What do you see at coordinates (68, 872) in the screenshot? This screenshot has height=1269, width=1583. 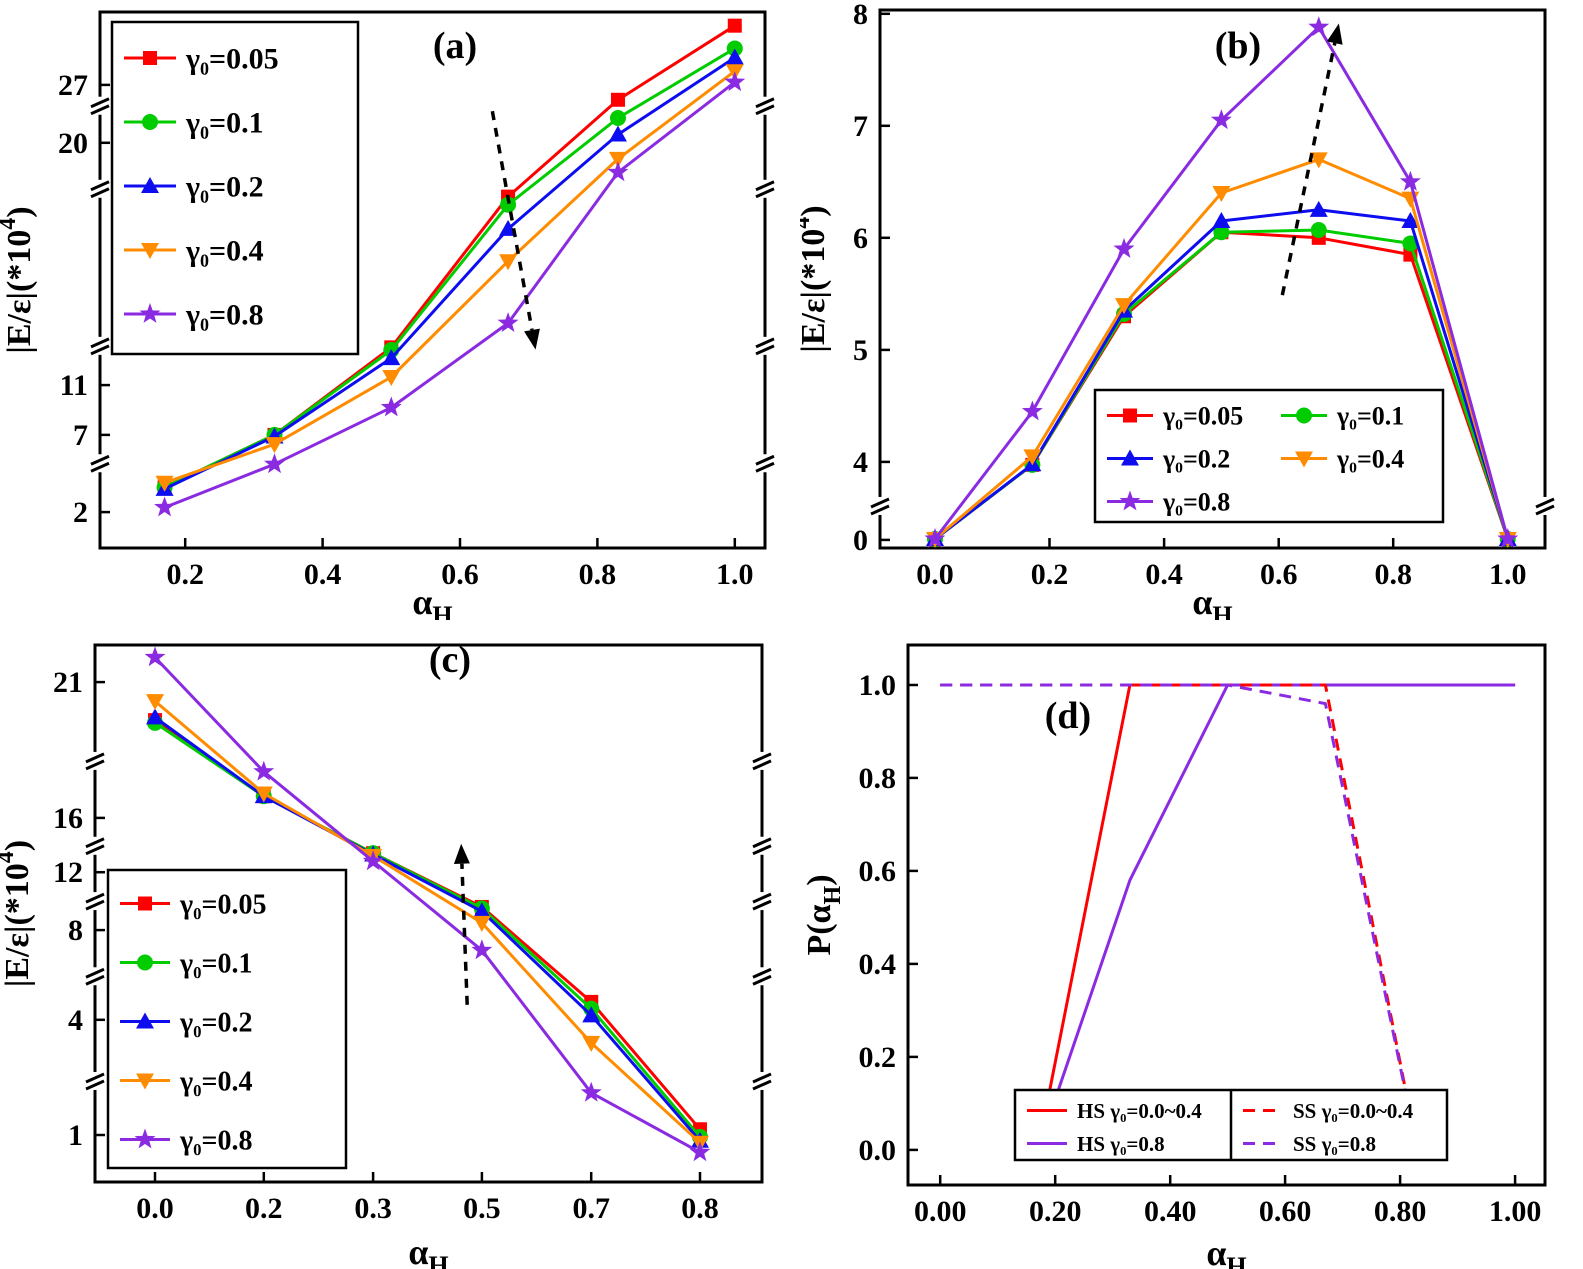 I see `svg-text: 12` at bounding box center [68, 872].